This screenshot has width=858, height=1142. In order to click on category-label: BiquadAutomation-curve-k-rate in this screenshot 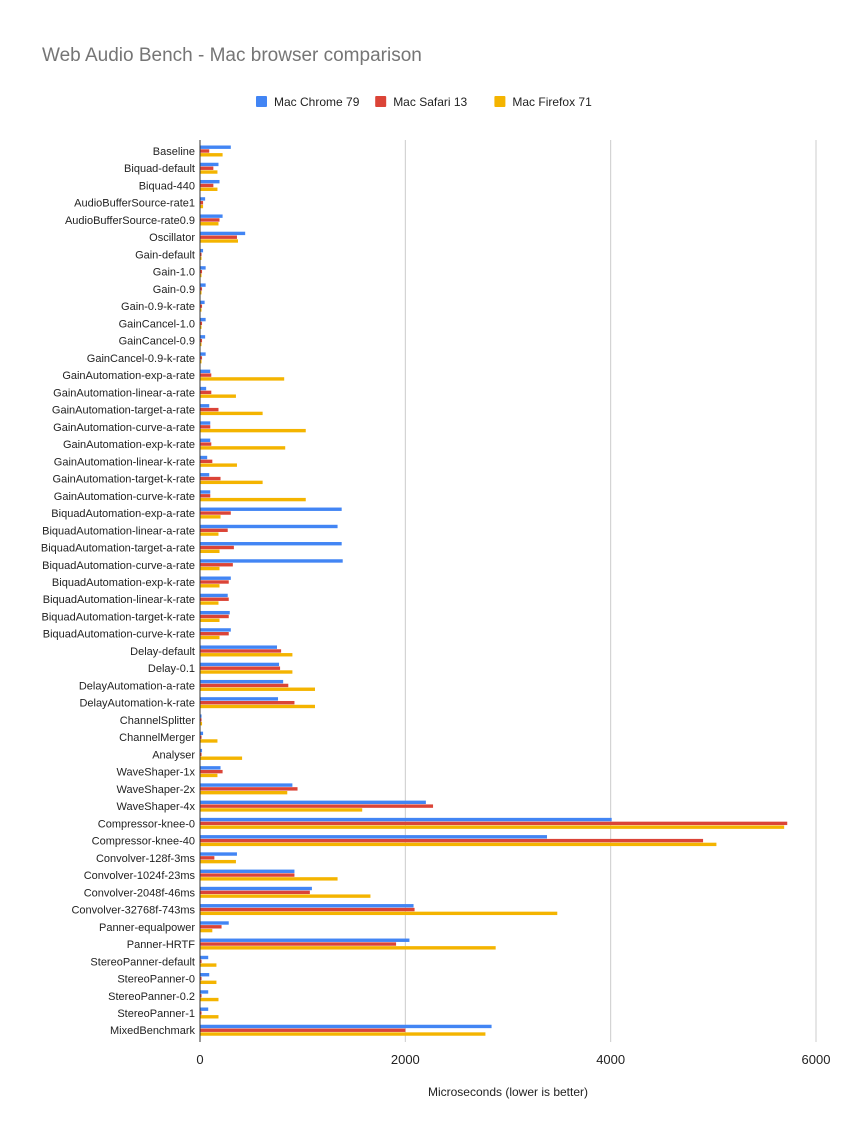, I will do `click(119, 635)`.